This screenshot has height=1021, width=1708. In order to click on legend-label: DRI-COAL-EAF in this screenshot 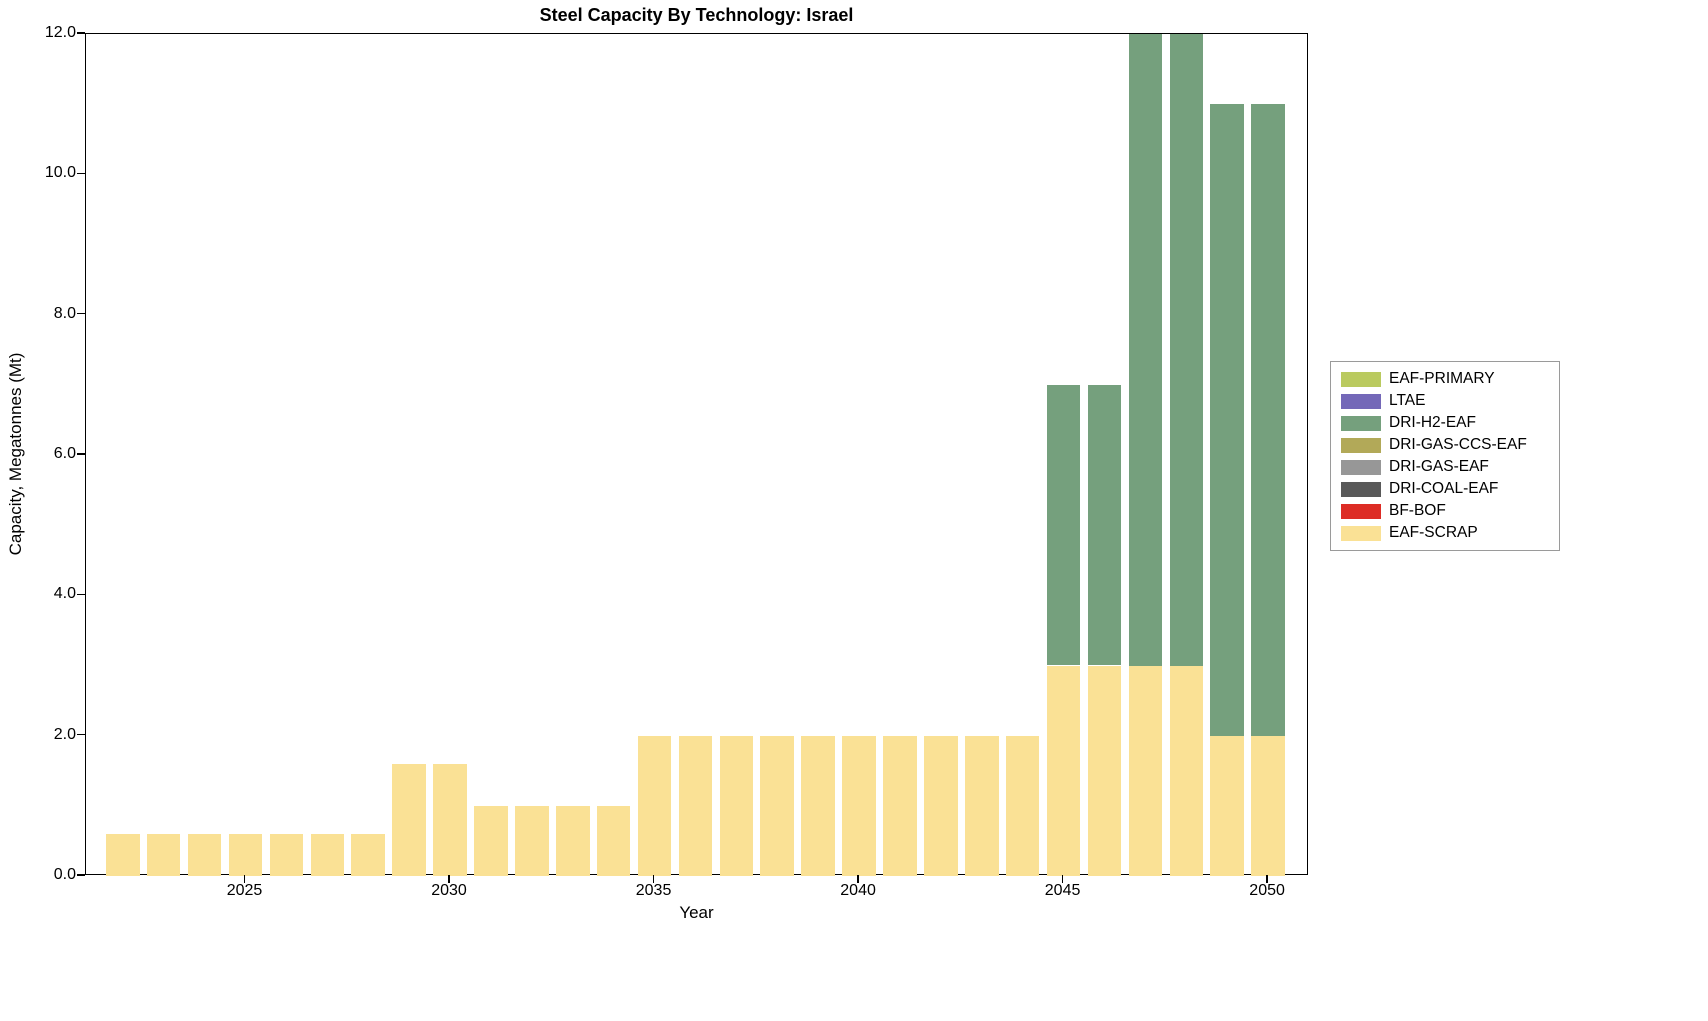, I will do `click(1444, 488)`.